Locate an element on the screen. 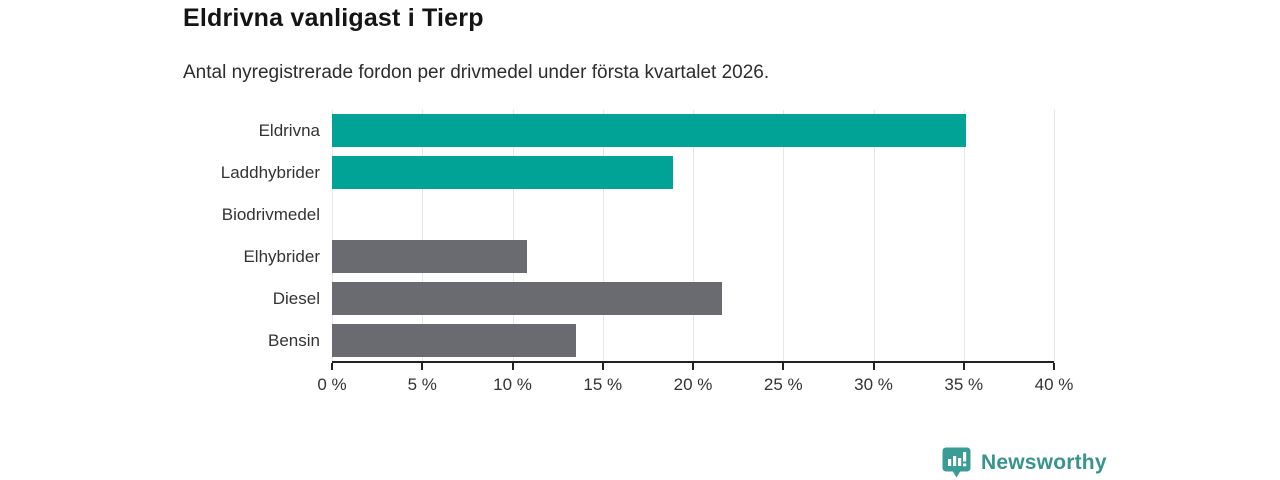  category-label-biodrivmedel: Biodrivmedel is located at coordinates (270, 214).